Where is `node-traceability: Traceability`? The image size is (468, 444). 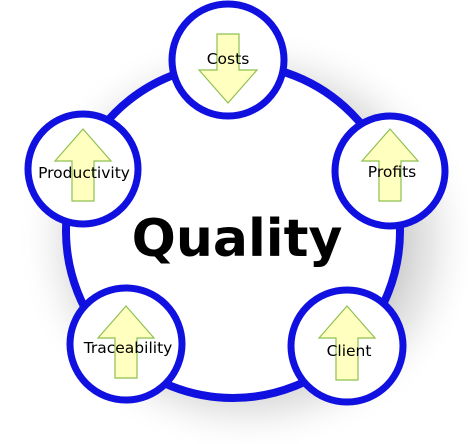
node-traceability: Traceability is located at coordinates (126, 344).